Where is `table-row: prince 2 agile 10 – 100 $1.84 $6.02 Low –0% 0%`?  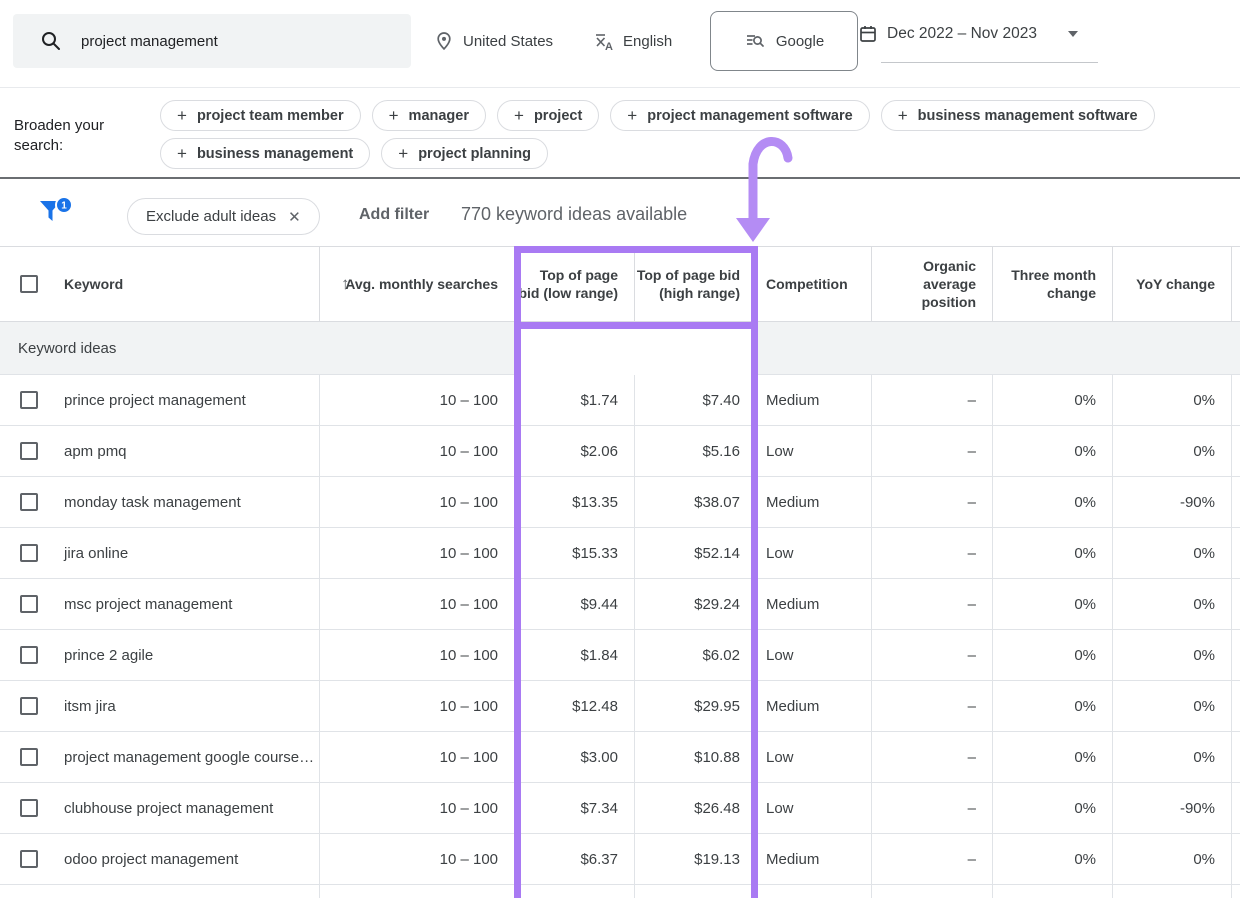
table-row: prince 2 agile 10 – 100 $1.84 $6.02 Low –0% 0% is located at coordinates (620, 655).